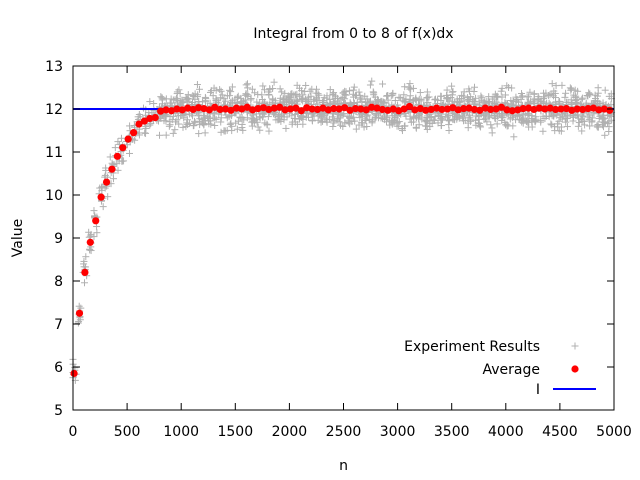 The height and width of the screenshot is (480, 640). Describe the element at coordinates (472, 347) in the screenshot. I see `legend-label-experiment-results: Experiment Results` at that location.